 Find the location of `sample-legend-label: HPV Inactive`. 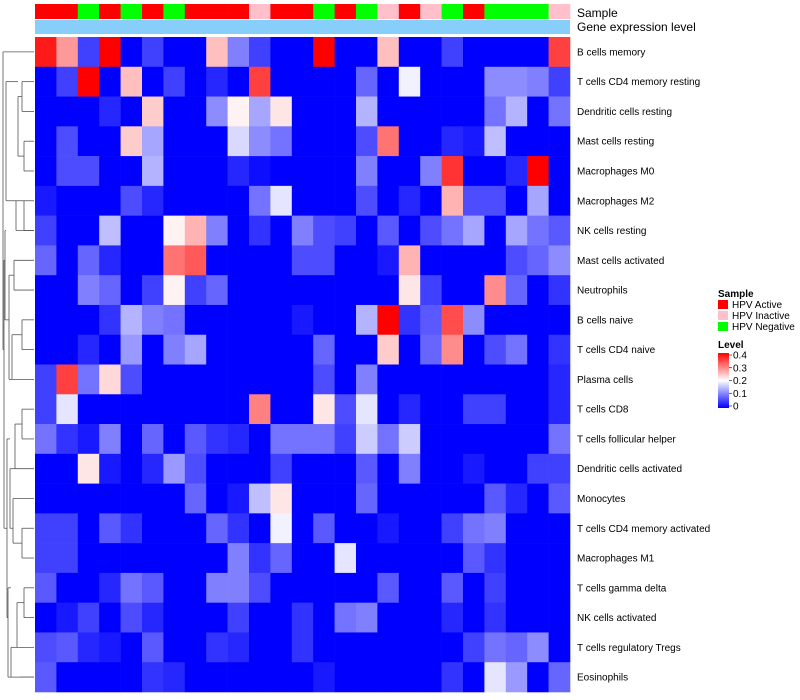

sample-legend-label: HPV Inactive is located at coordinates (761, 316).